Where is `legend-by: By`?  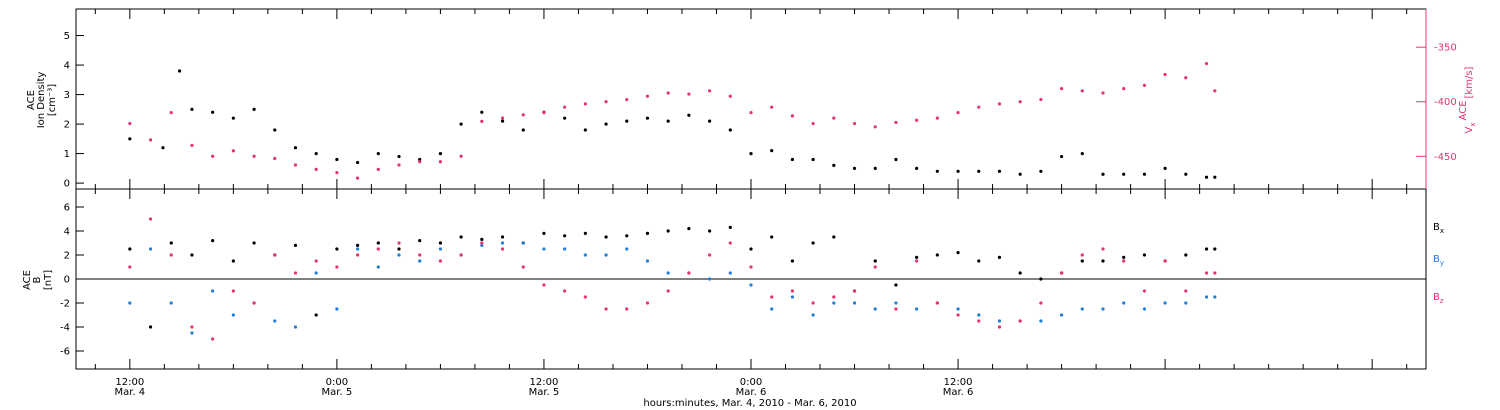
legend-by: By is located at coordinates (1438, 260).